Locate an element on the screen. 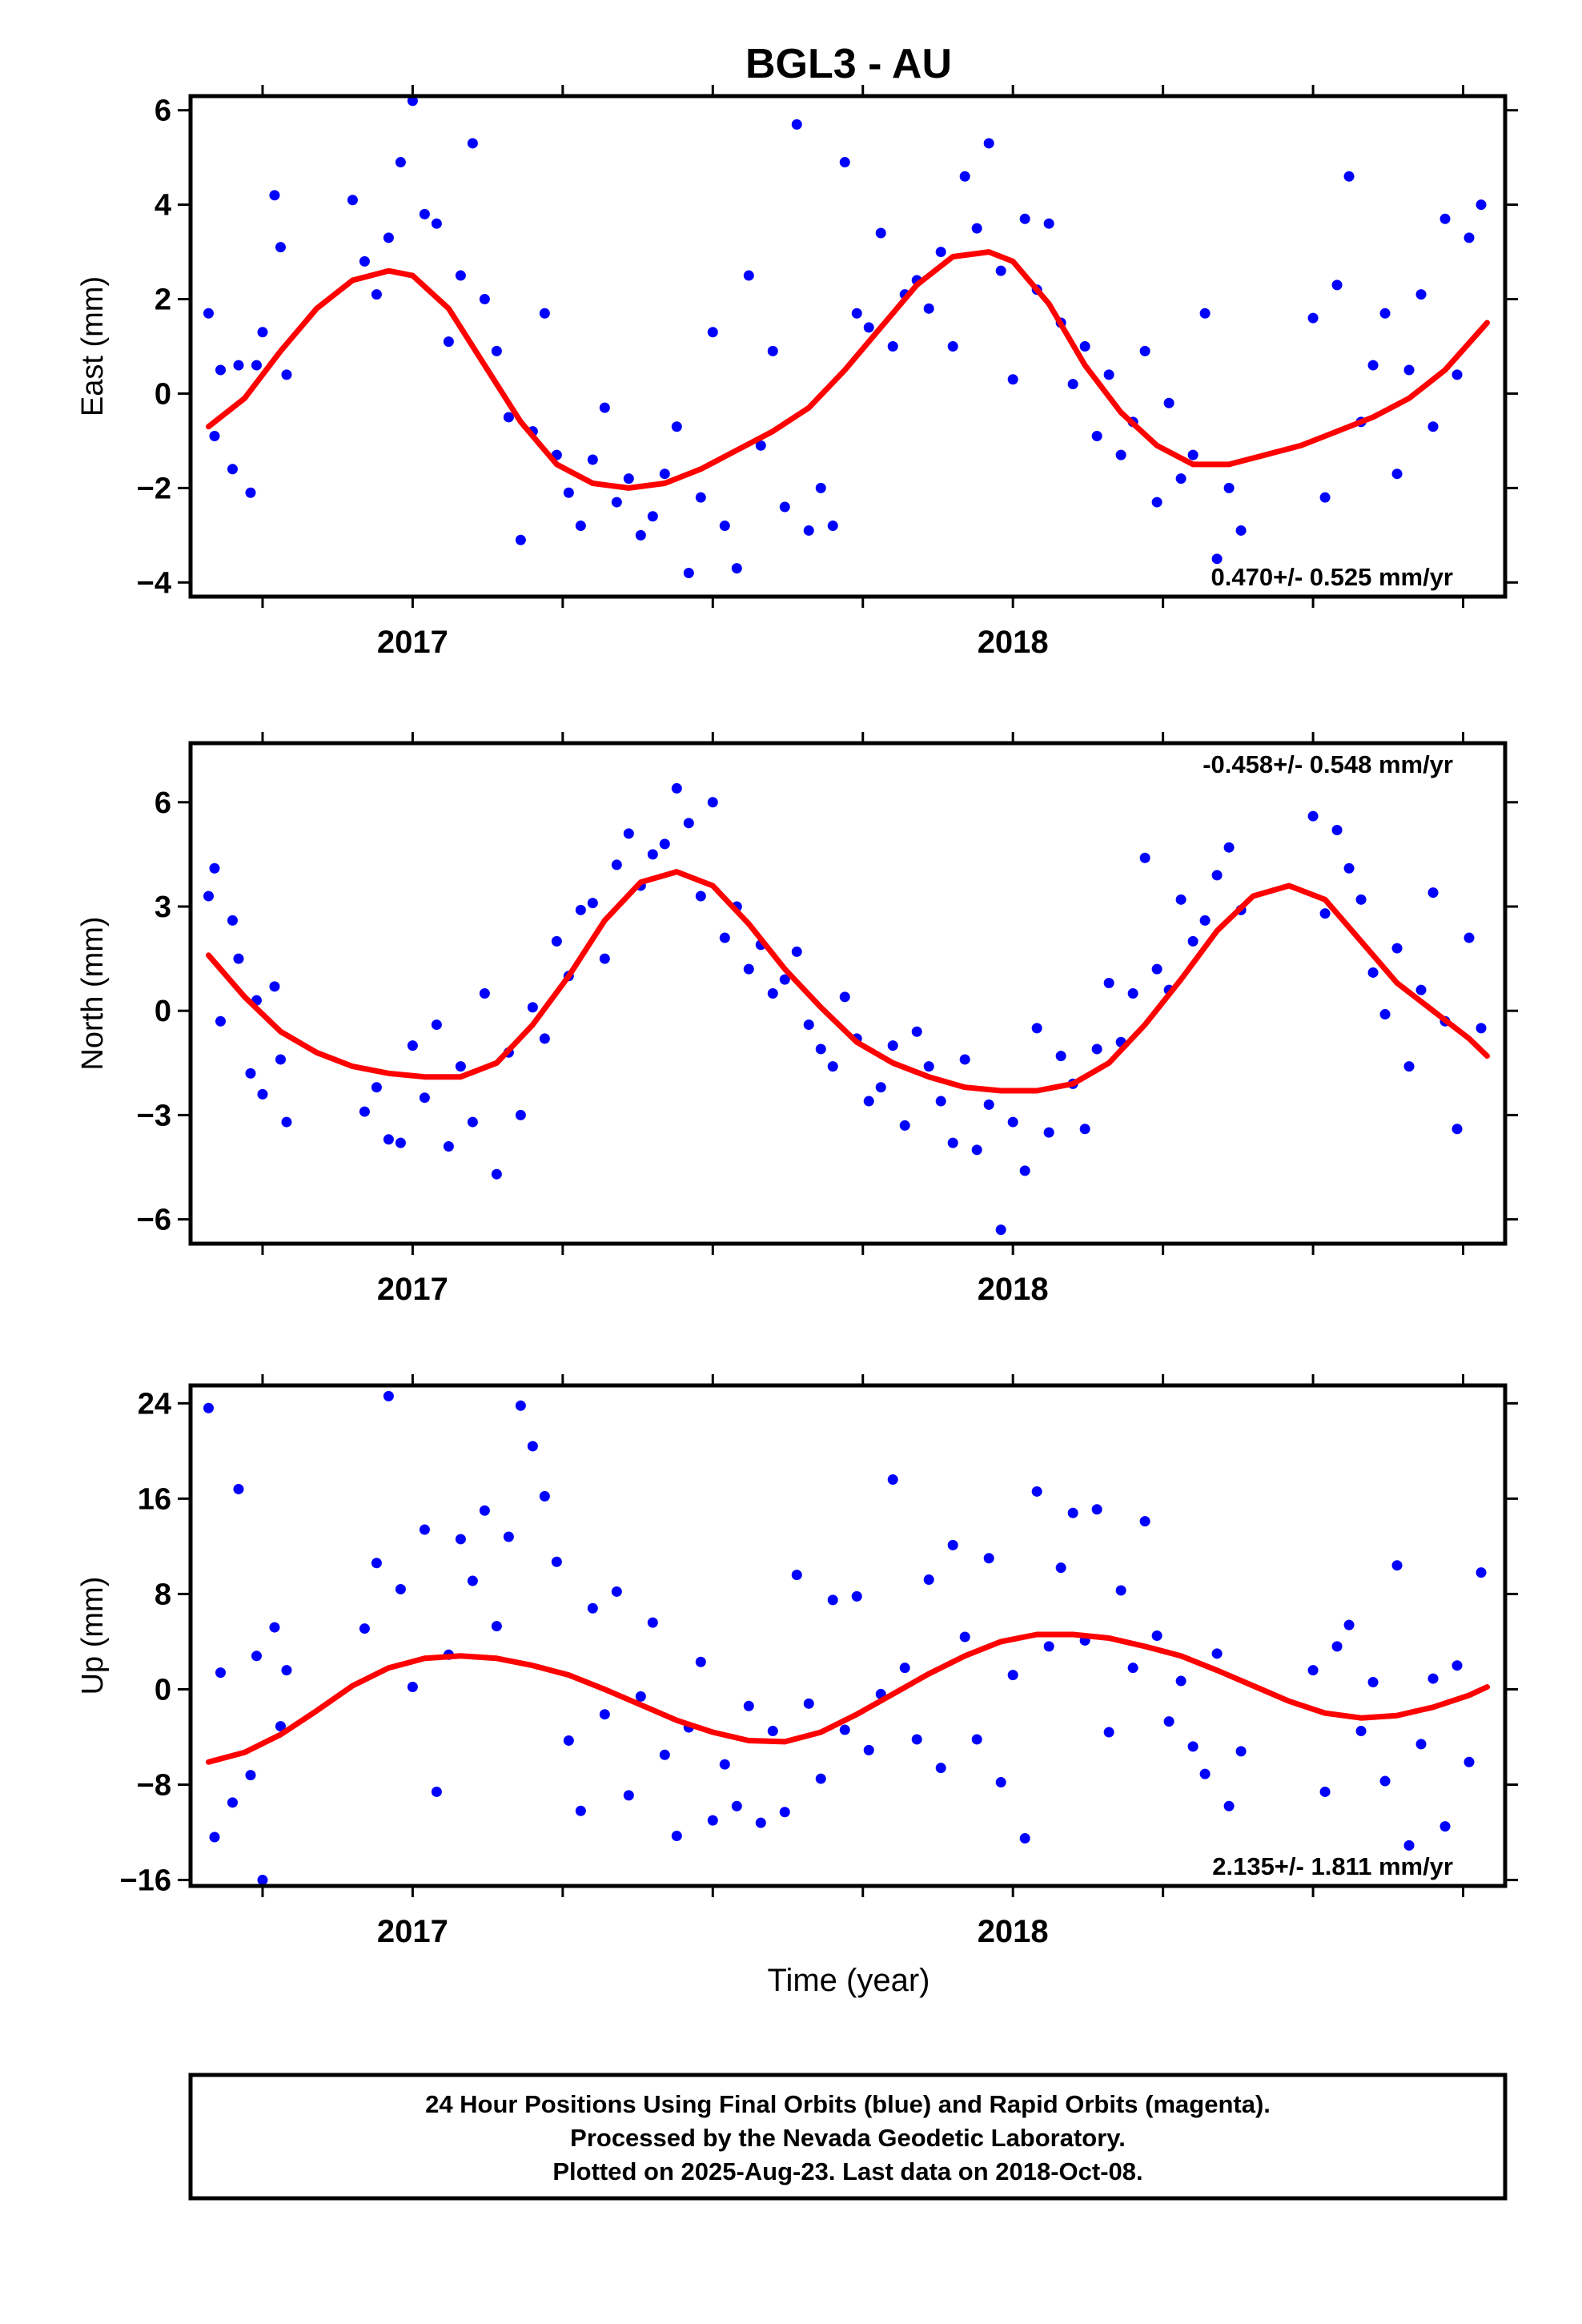 This screenshot has height=2324, width=1582. y-axis-title-east: East (mm) is located at coordinates (93, 346).